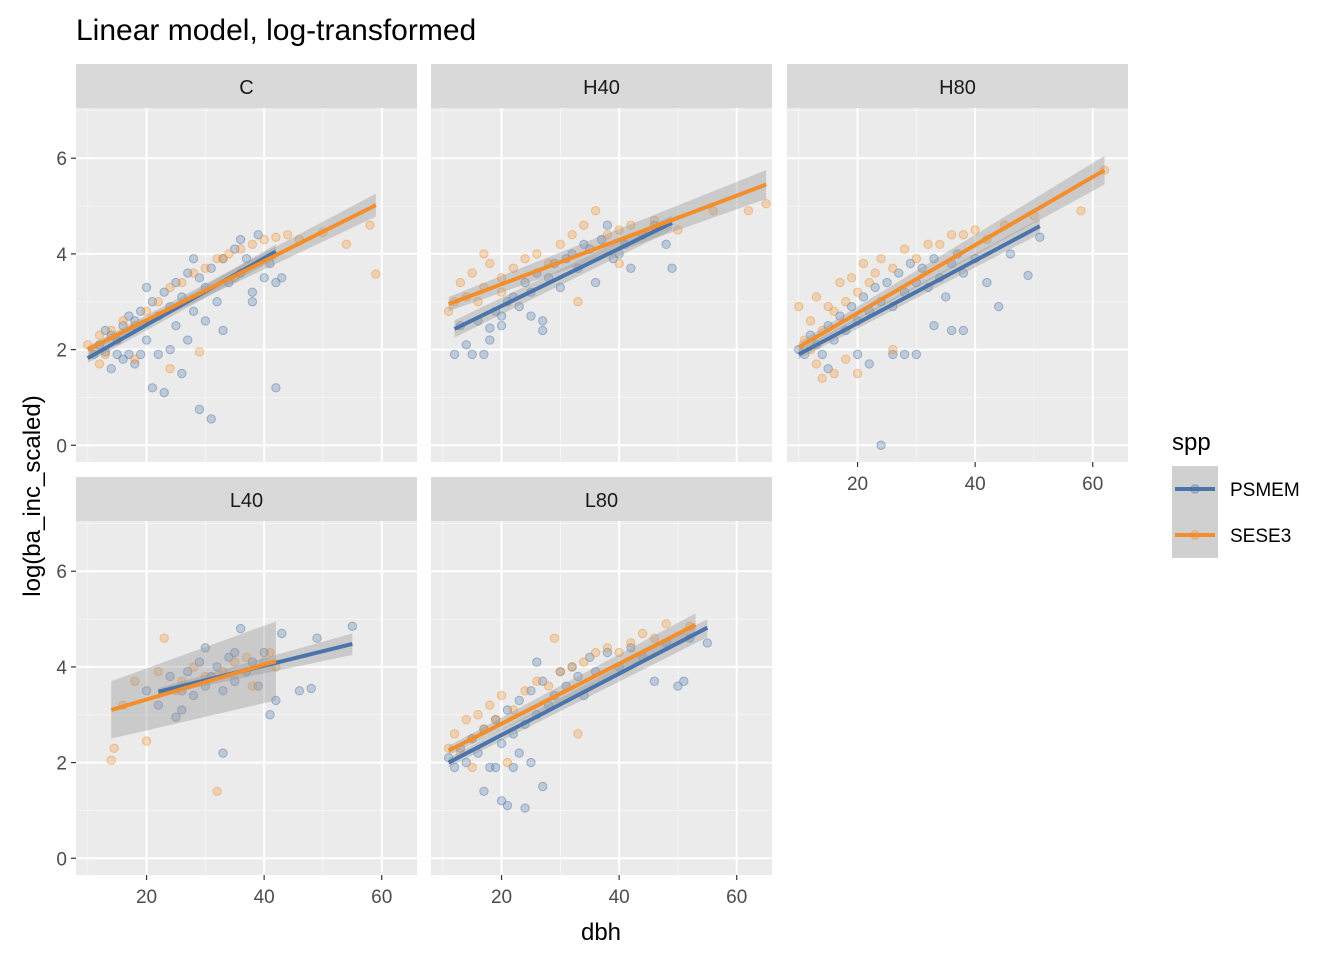 The height and width of the screenshot is (960, 1344). I want to click on strip-label-C: C, so click(246, 88).